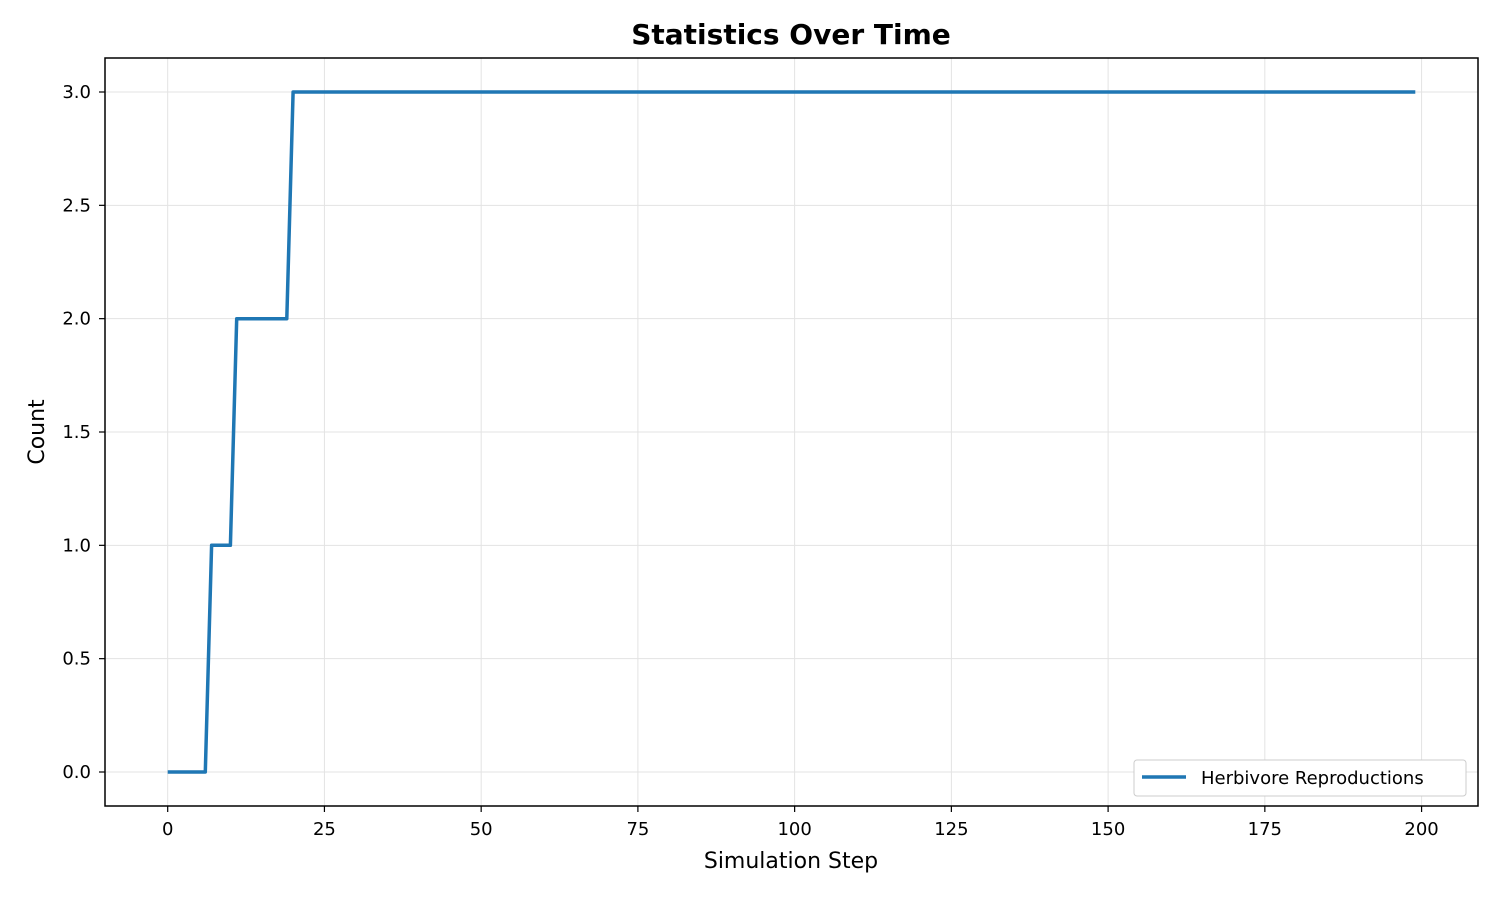 This screenshot has width=1500, height=900. Describe the element at coordinates (167, 829) in the screenshot. I see `x-tick-label: 0` at that location.